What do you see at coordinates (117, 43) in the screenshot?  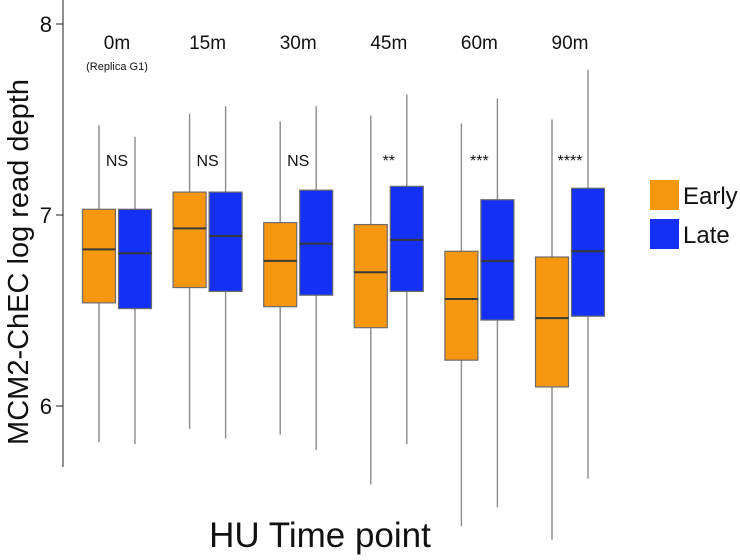 I see `category-label: 0m` at bounding box center [117, 43].